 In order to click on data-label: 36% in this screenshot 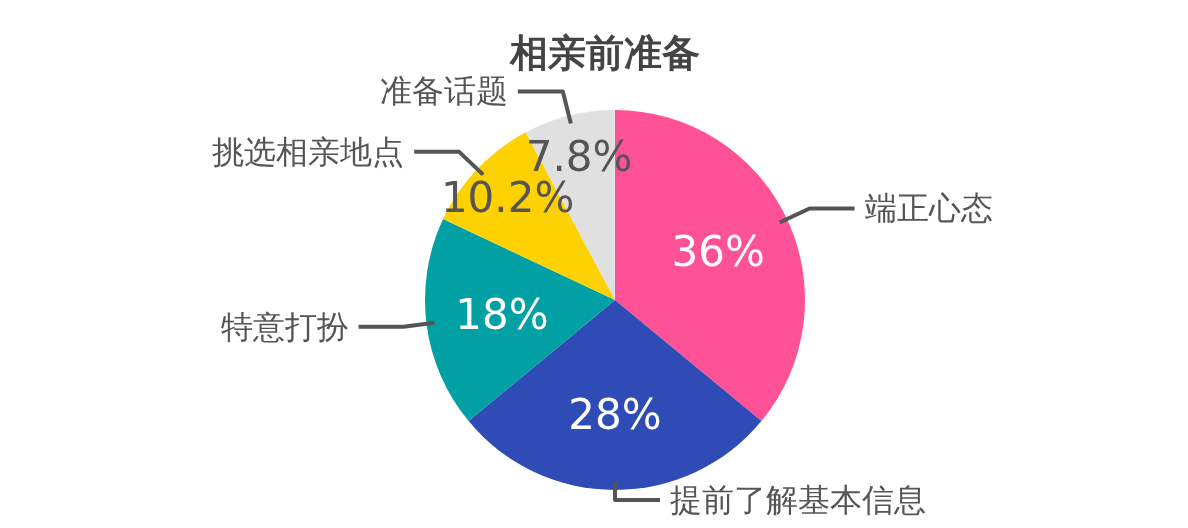, I will do `click(718, 251)`.